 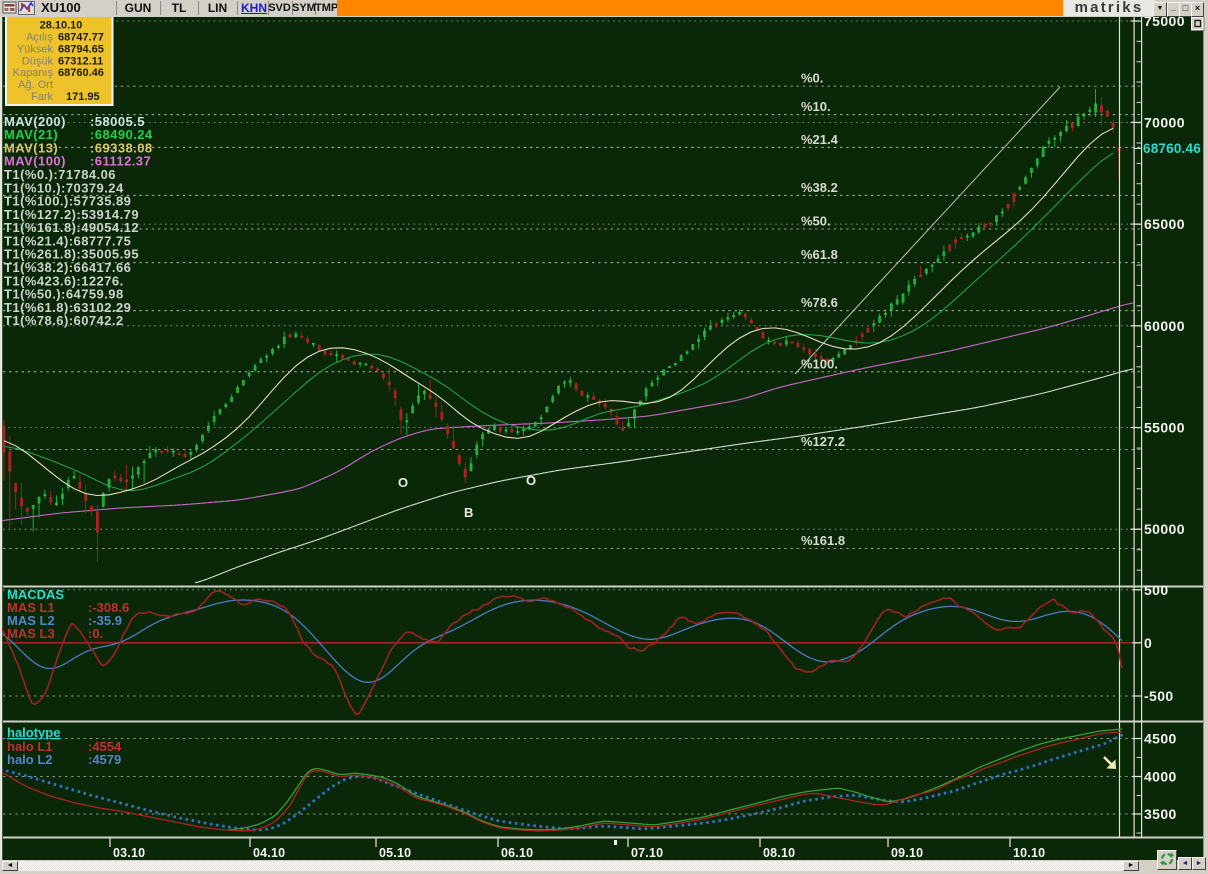 I want to click on svg-text: :0., so click(x=95, y=633).